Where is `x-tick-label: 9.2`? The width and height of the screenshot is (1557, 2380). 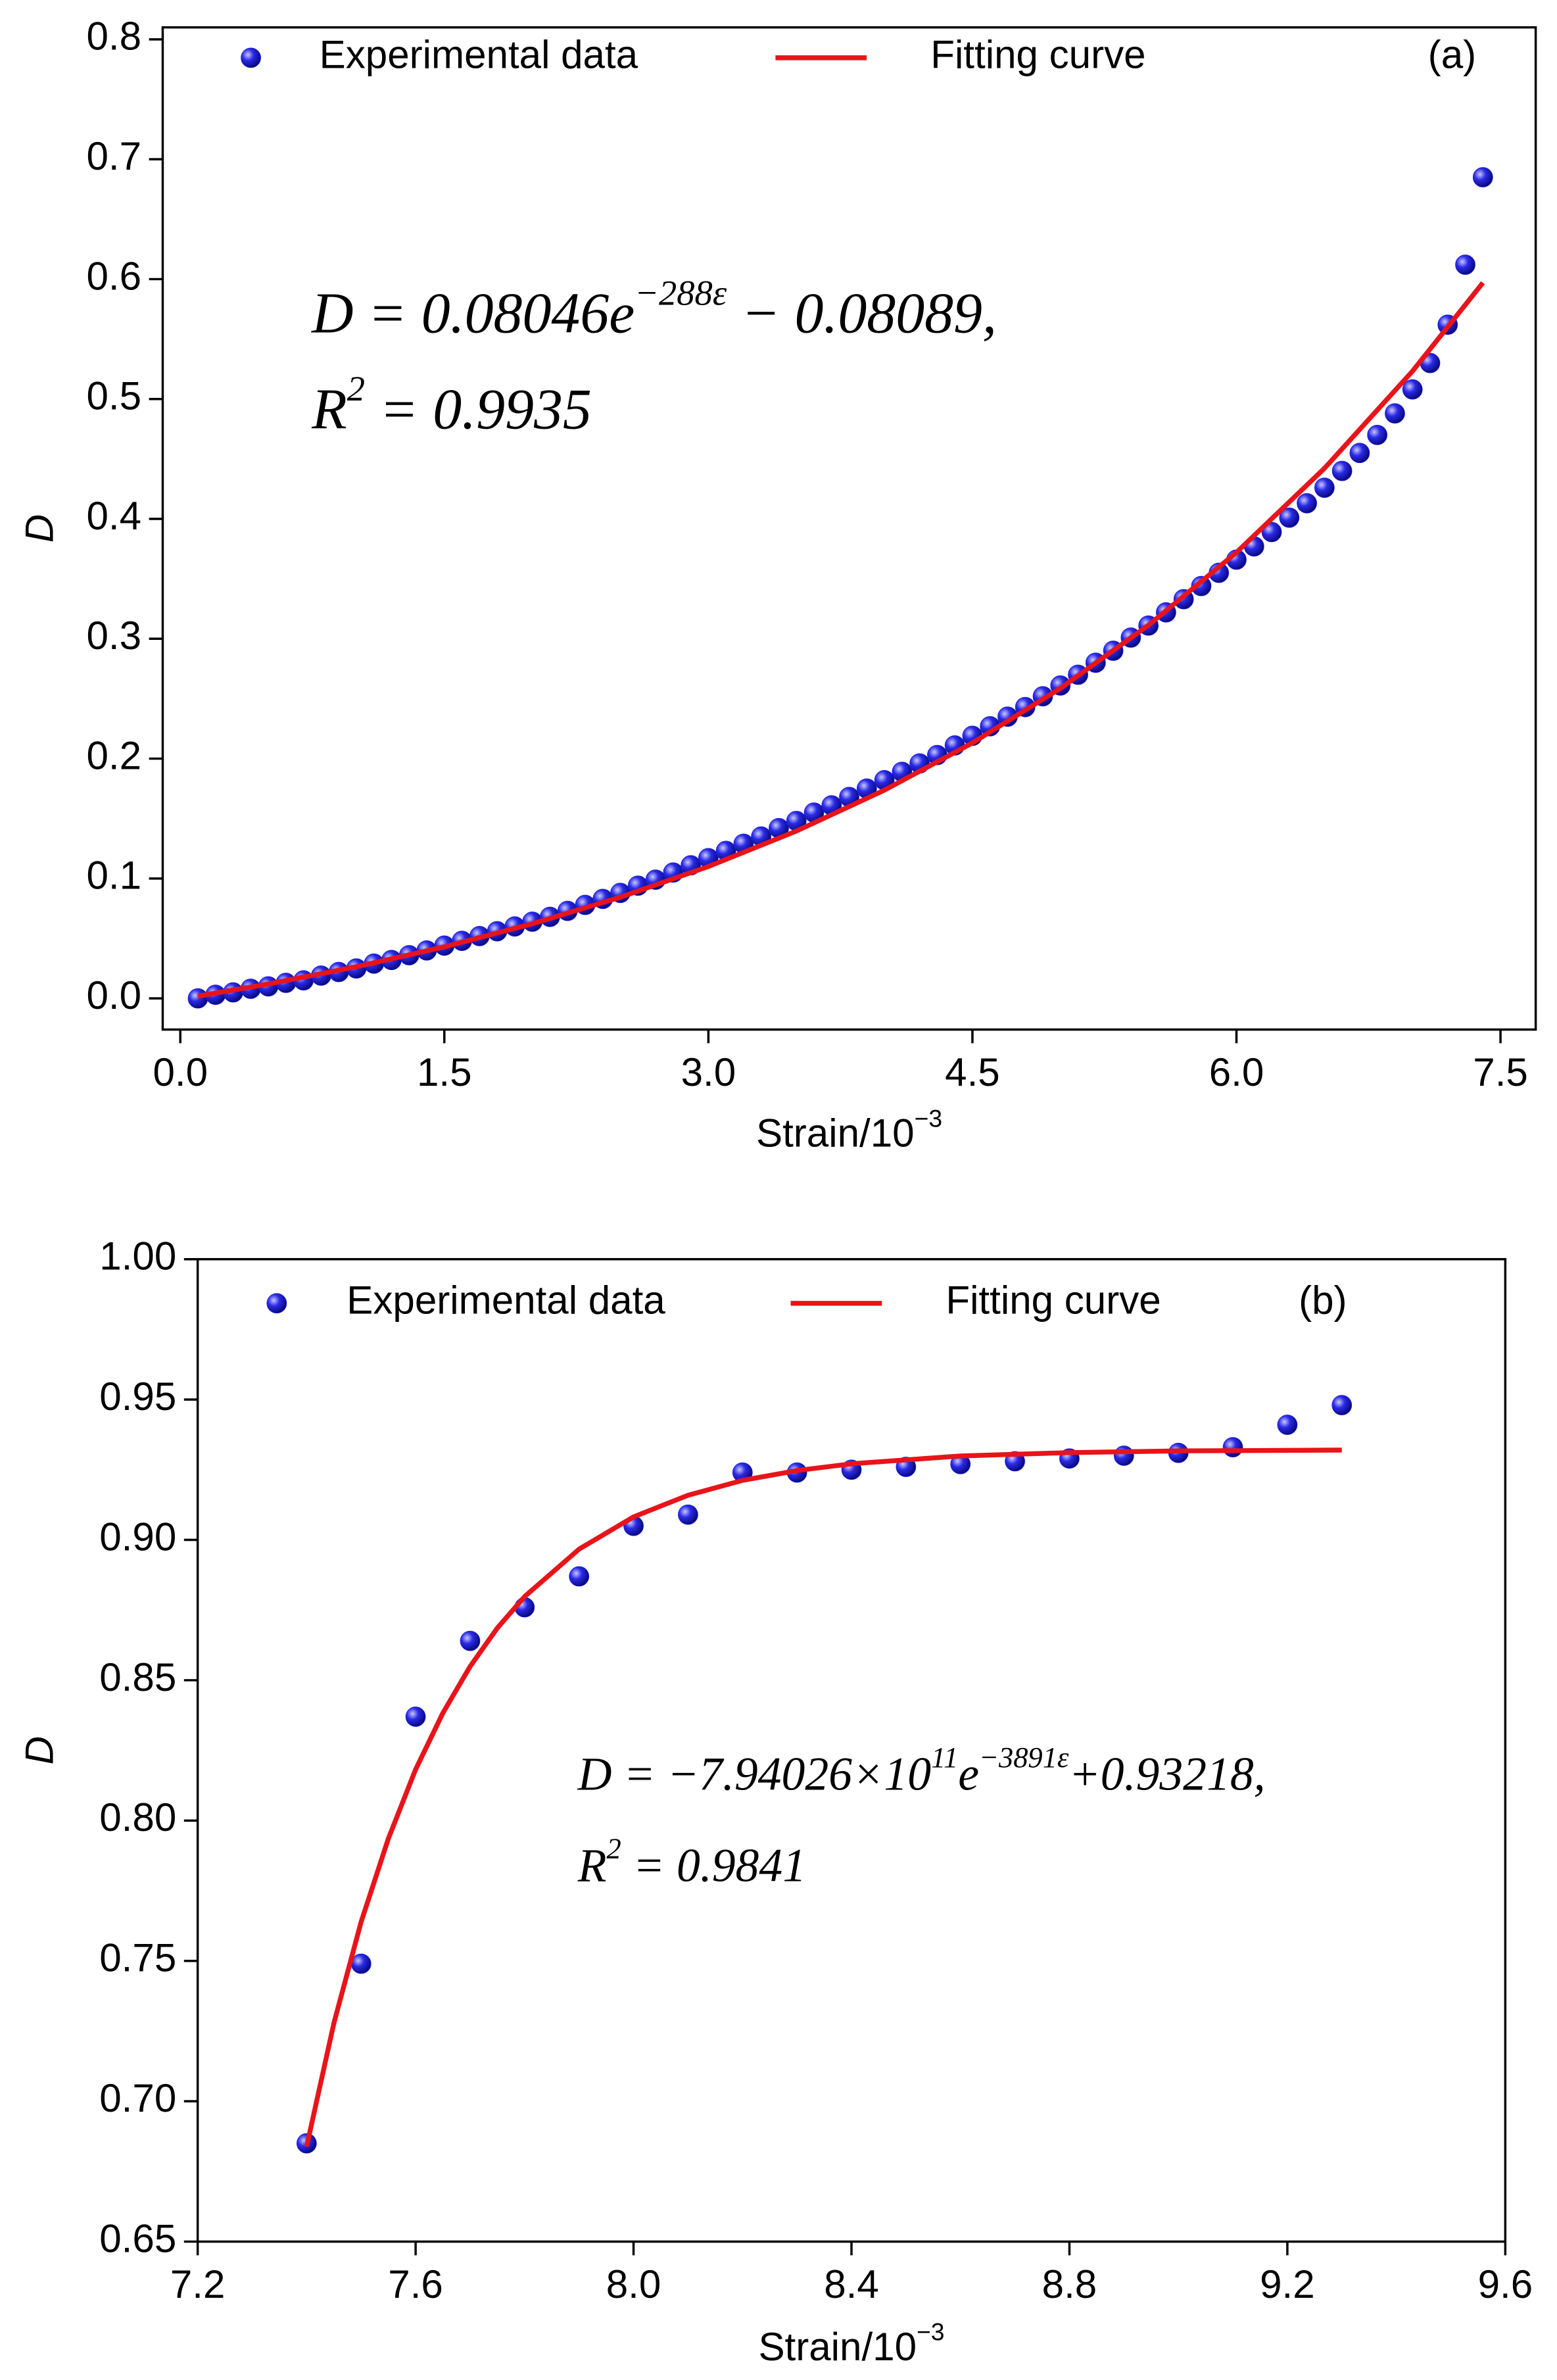 x-tick-label: 9.2 is located at coordinates (1287, 2284).